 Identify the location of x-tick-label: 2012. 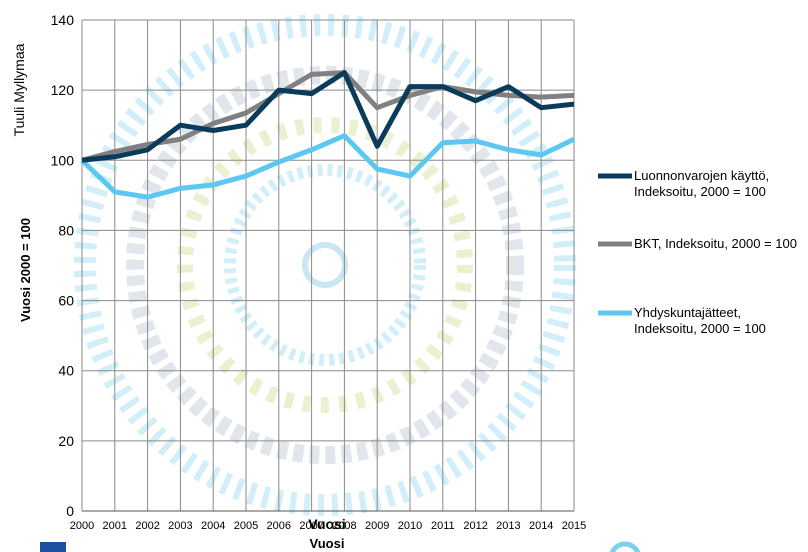
(475, 526).